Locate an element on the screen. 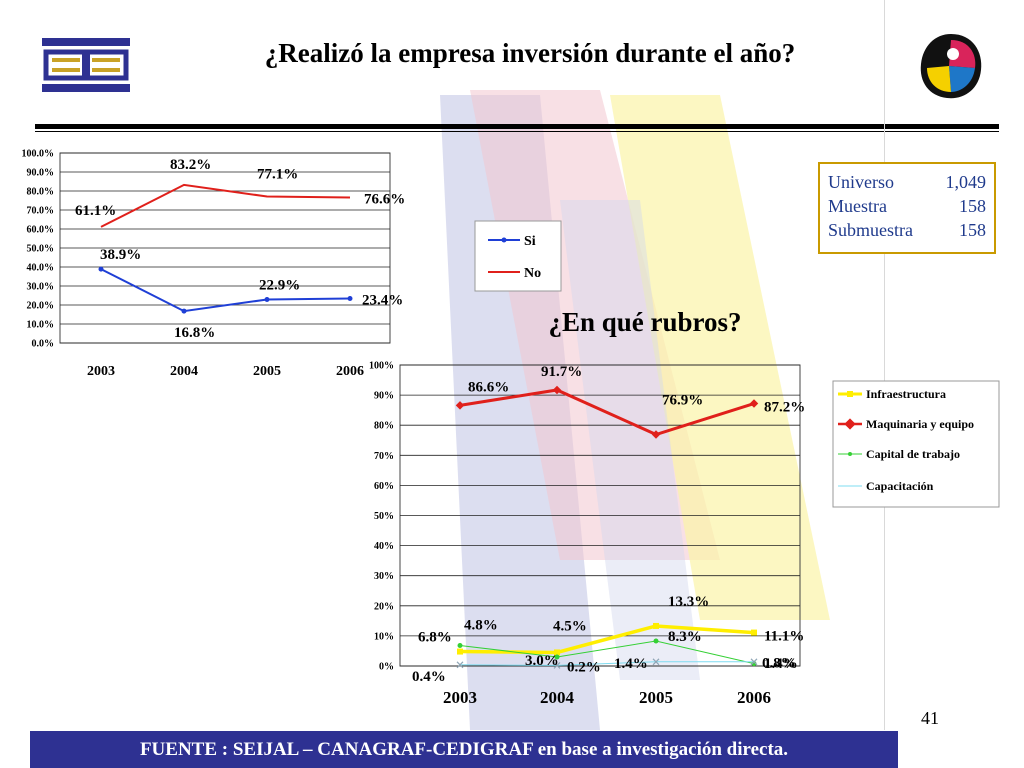 The width and height of the screenshot is (1024, 768). legend-maq-label: Maquinaria y equipo is located at coordinates (920, 424).